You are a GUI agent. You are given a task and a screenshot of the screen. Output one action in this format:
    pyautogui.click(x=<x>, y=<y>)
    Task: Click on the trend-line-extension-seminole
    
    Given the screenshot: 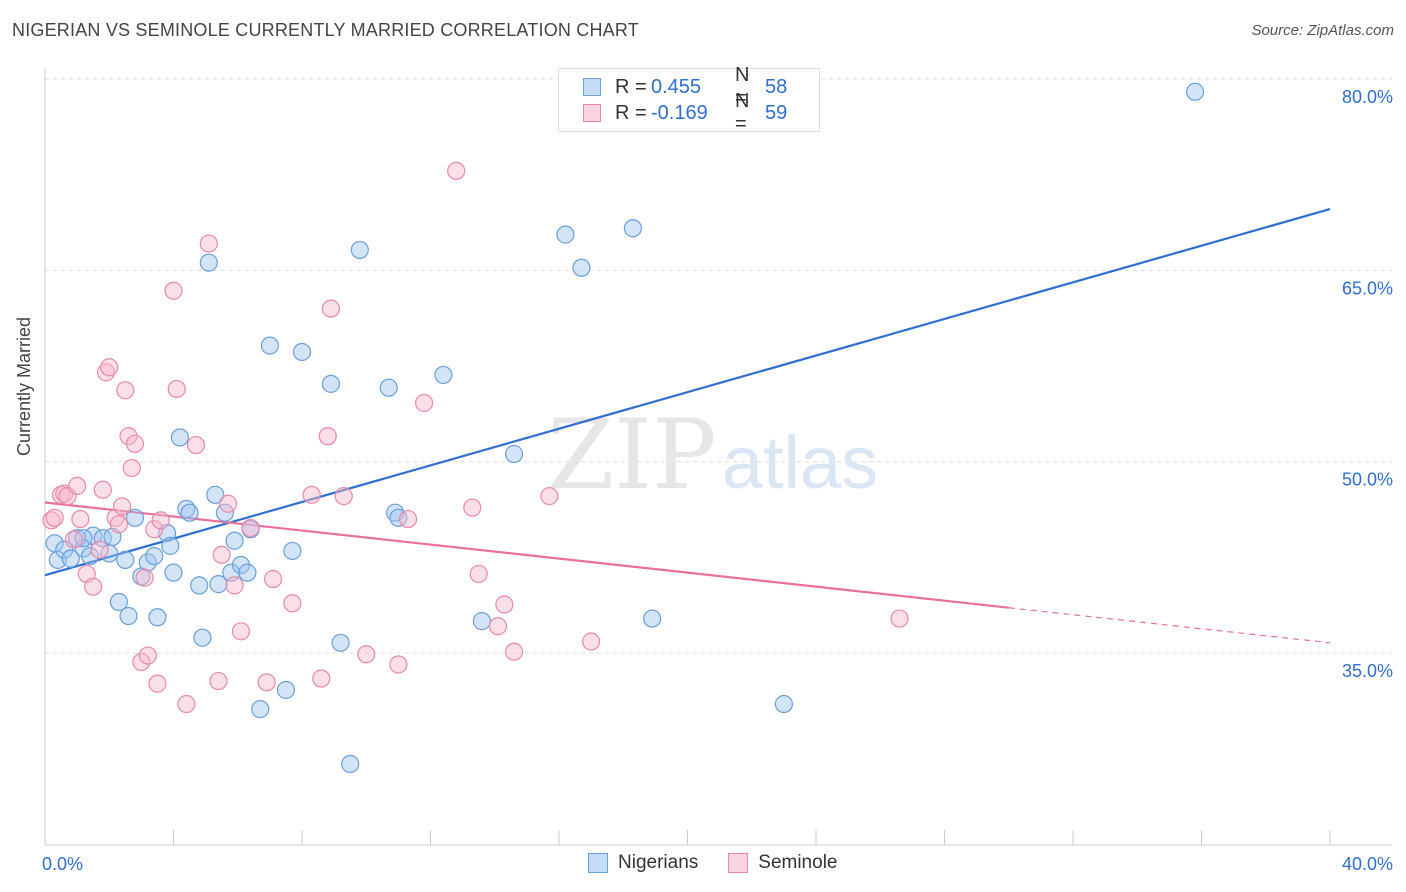 What is the action you would take?
    pyautogui.click(x=1169, y=625)
    